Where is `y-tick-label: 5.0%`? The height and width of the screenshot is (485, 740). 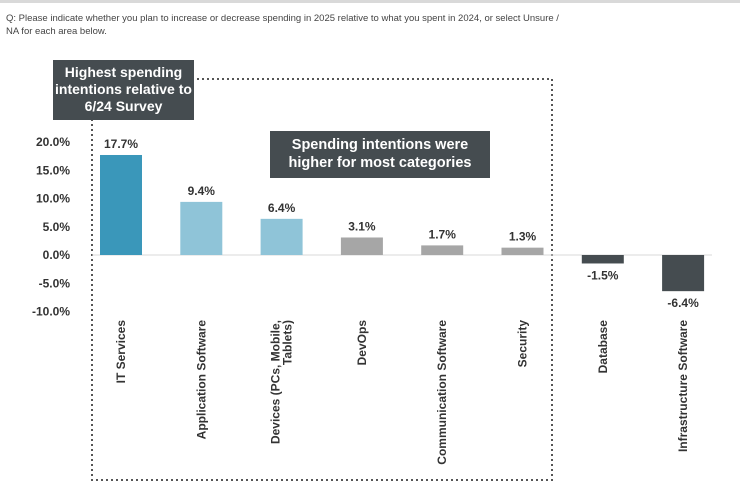 y-tick-label: 5.0% is located at coordinates (57, 227).